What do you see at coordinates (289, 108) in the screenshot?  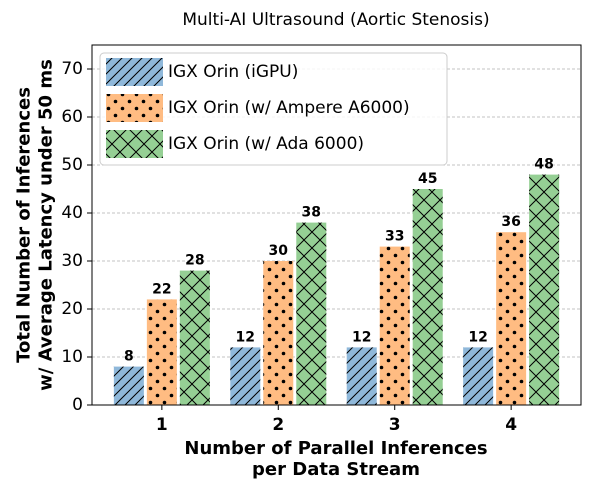 I see `legend-label: IGX Orin (w/ Ampere A6000)` at bounding box center [289, 108].